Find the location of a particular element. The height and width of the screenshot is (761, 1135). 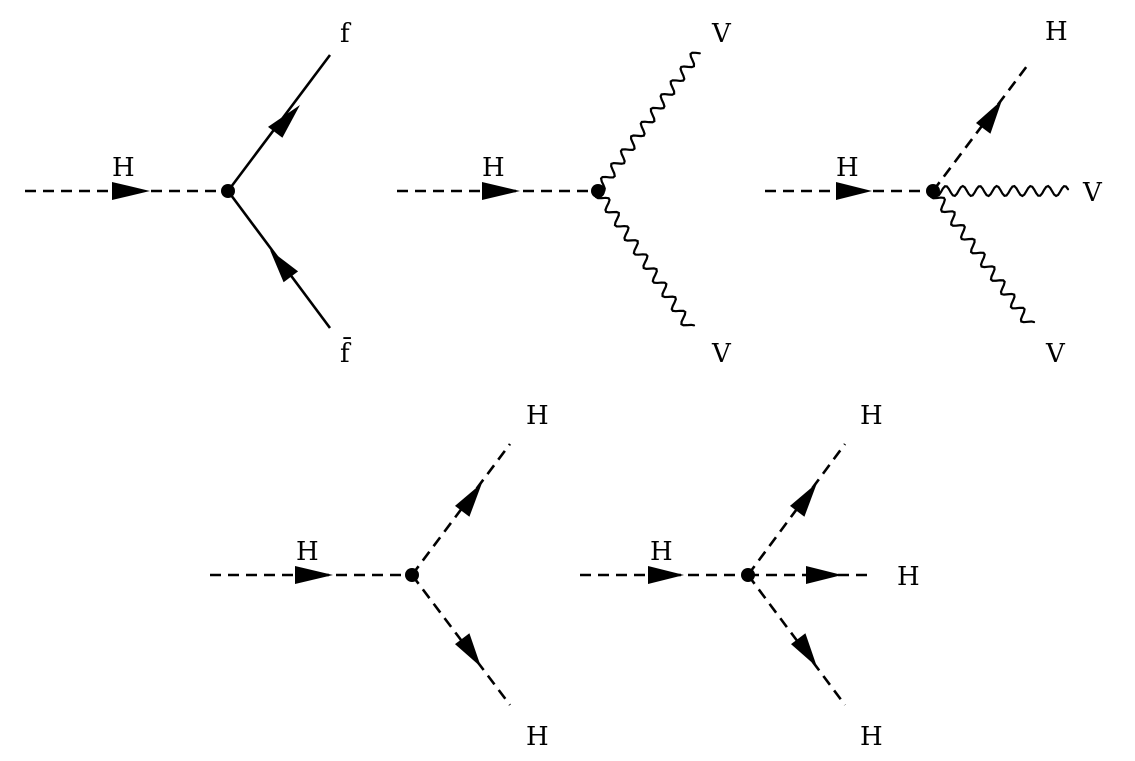

diagram-higgs-quartic: H H H H is located at coordinates (750, 576).